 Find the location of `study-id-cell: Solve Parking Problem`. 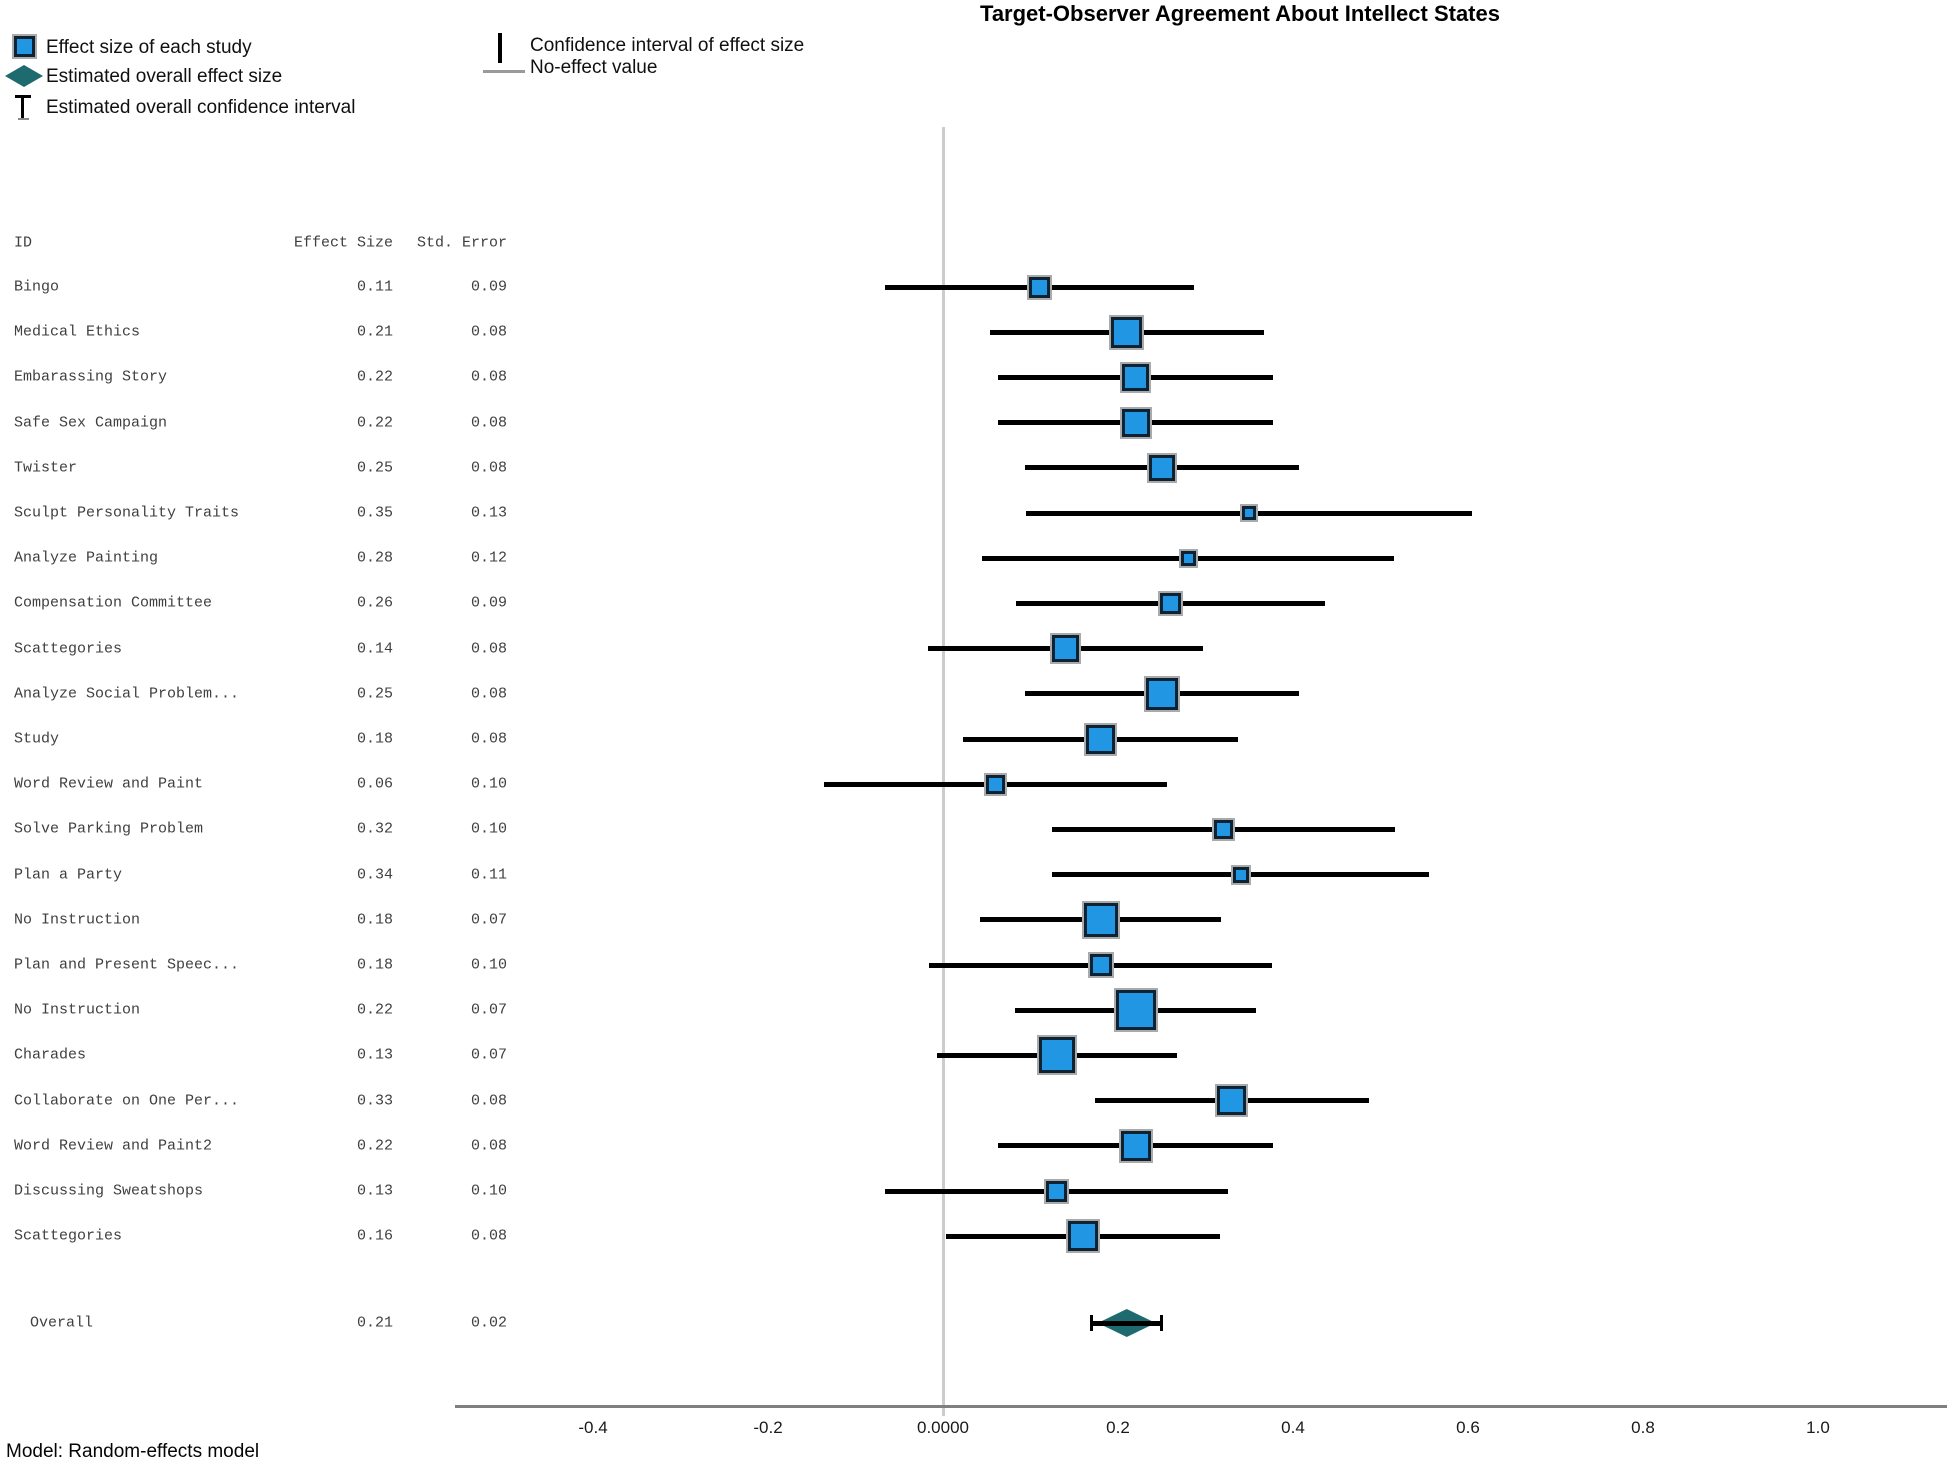

study-id-cell: Solve Parking Problem is located at coordinates (109, 829).